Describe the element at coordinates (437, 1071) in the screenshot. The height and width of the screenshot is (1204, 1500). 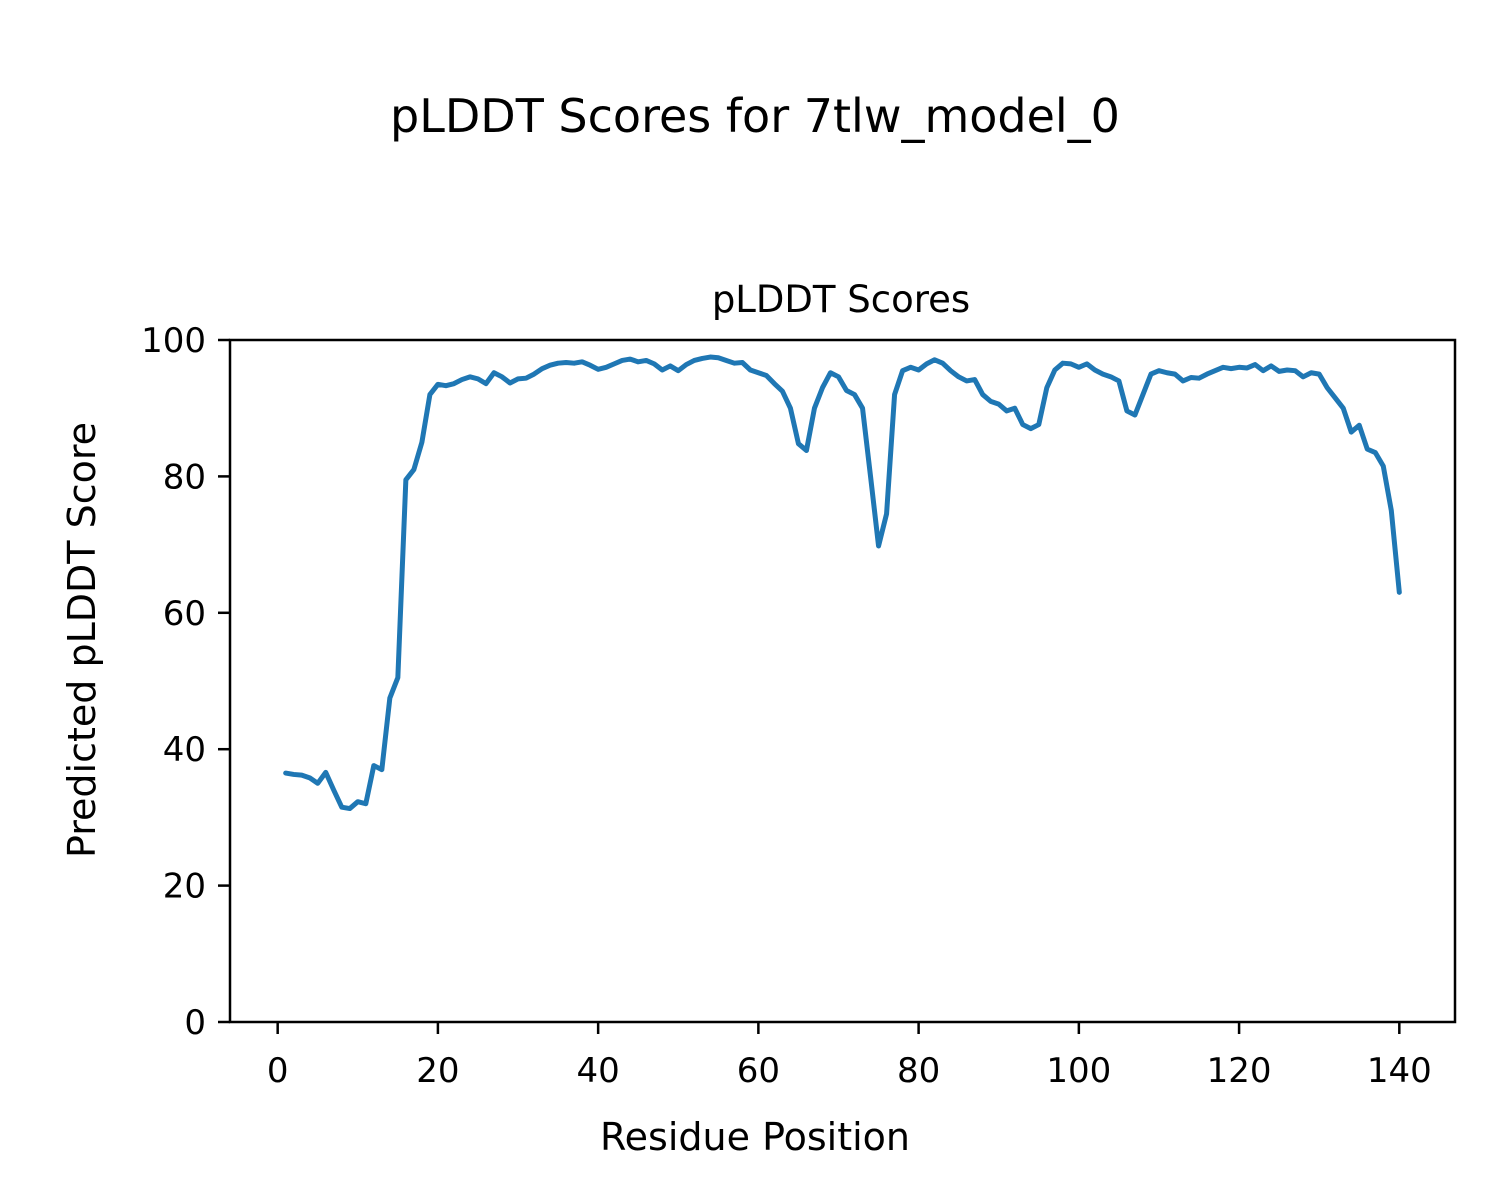
I see `x-tick-label: 20` at that location.